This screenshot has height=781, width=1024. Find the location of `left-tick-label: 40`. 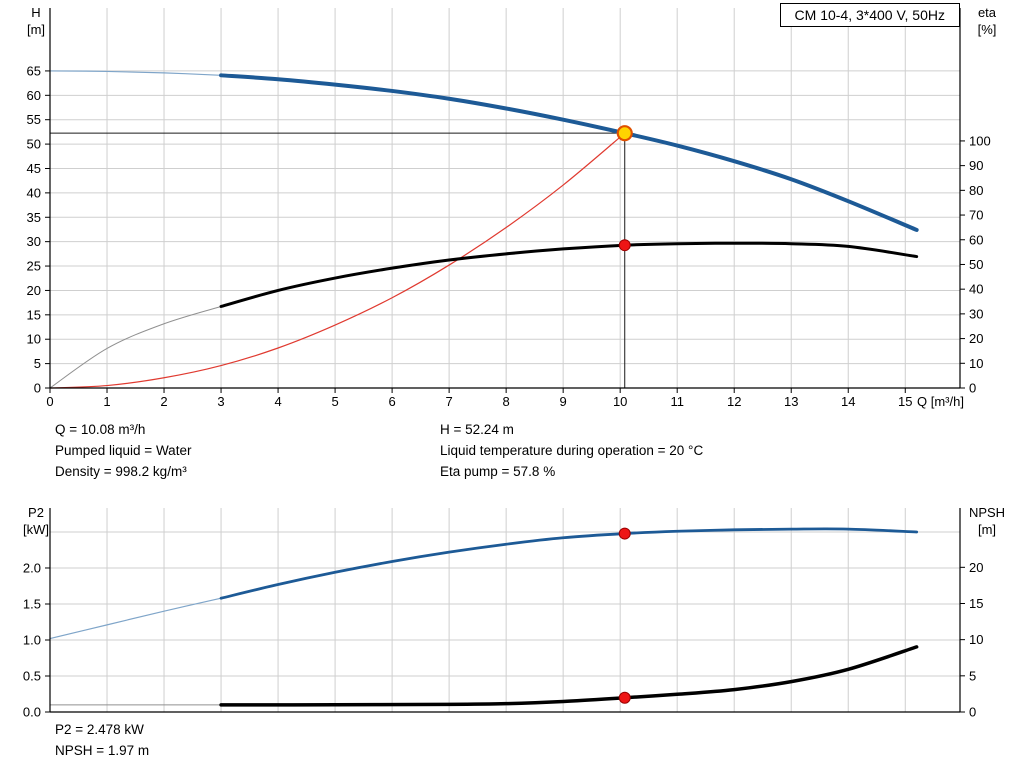

left-tick-label: 40 is located at coordinates (34, 192).